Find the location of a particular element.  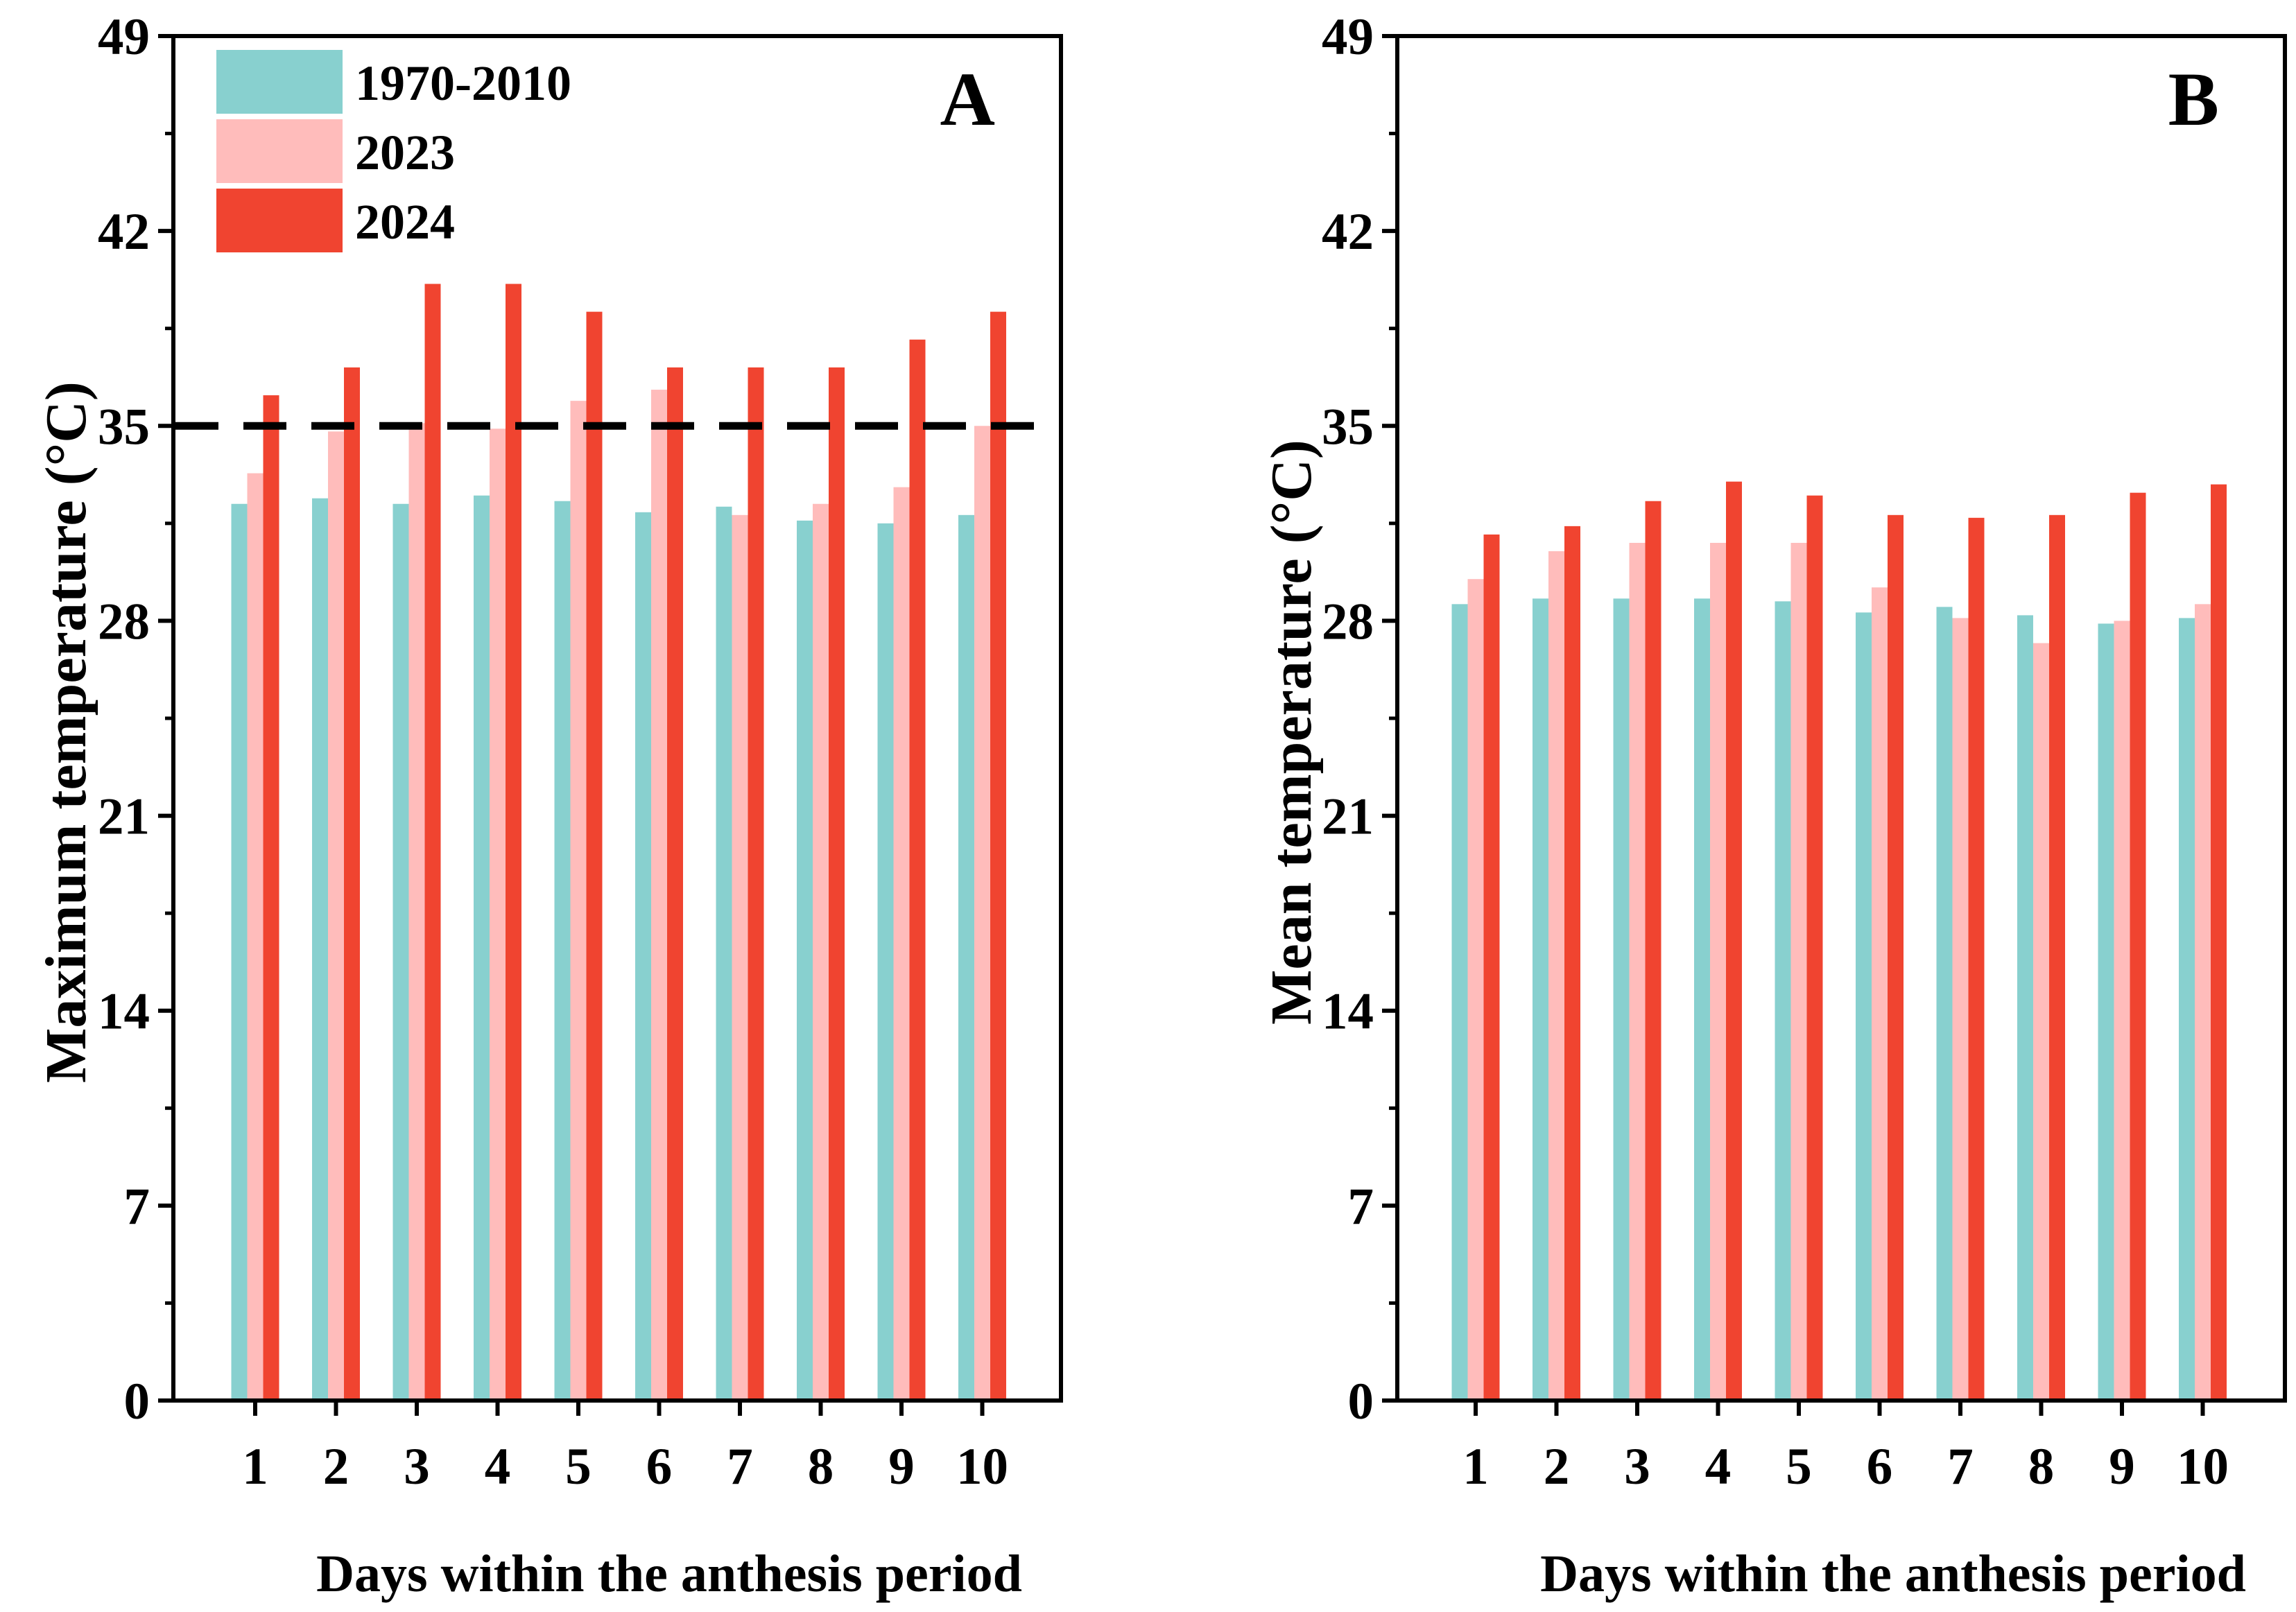

bar-b-day-2-2024 is located at coordinates (1572, 963).